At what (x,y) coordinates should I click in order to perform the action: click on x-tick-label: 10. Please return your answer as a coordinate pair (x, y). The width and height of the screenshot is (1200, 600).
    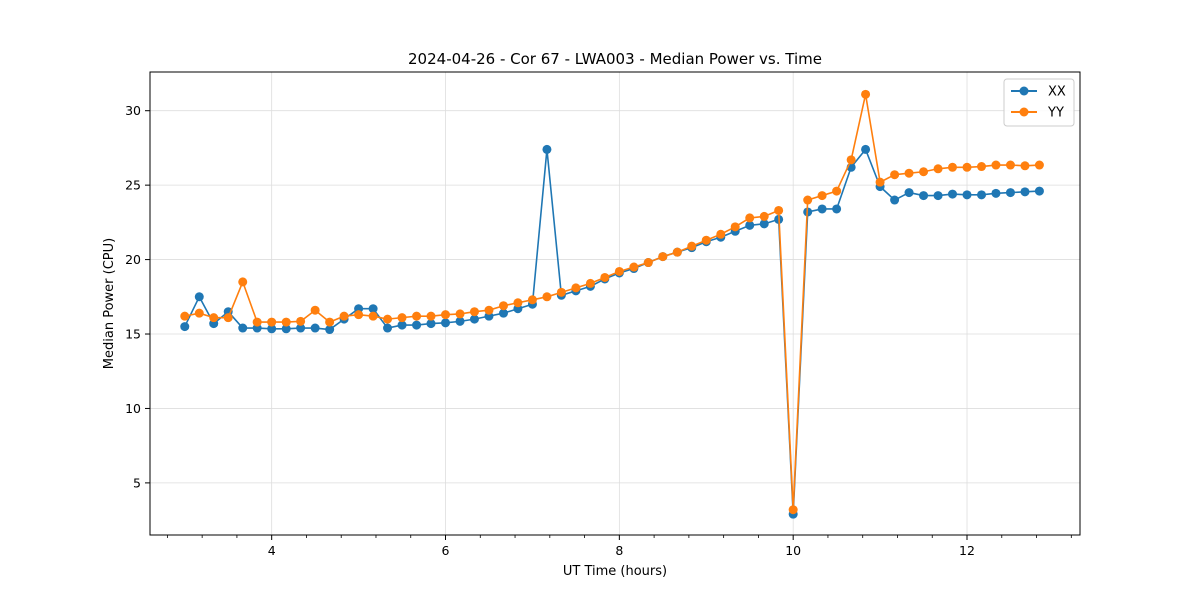
    Looking at the image, I should click on (793, 550).